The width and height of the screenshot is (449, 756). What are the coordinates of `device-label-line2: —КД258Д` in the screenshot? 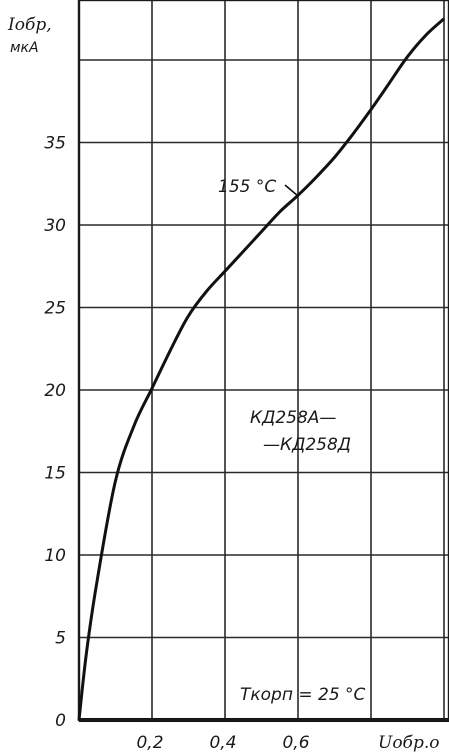 It's located at (307, 445).